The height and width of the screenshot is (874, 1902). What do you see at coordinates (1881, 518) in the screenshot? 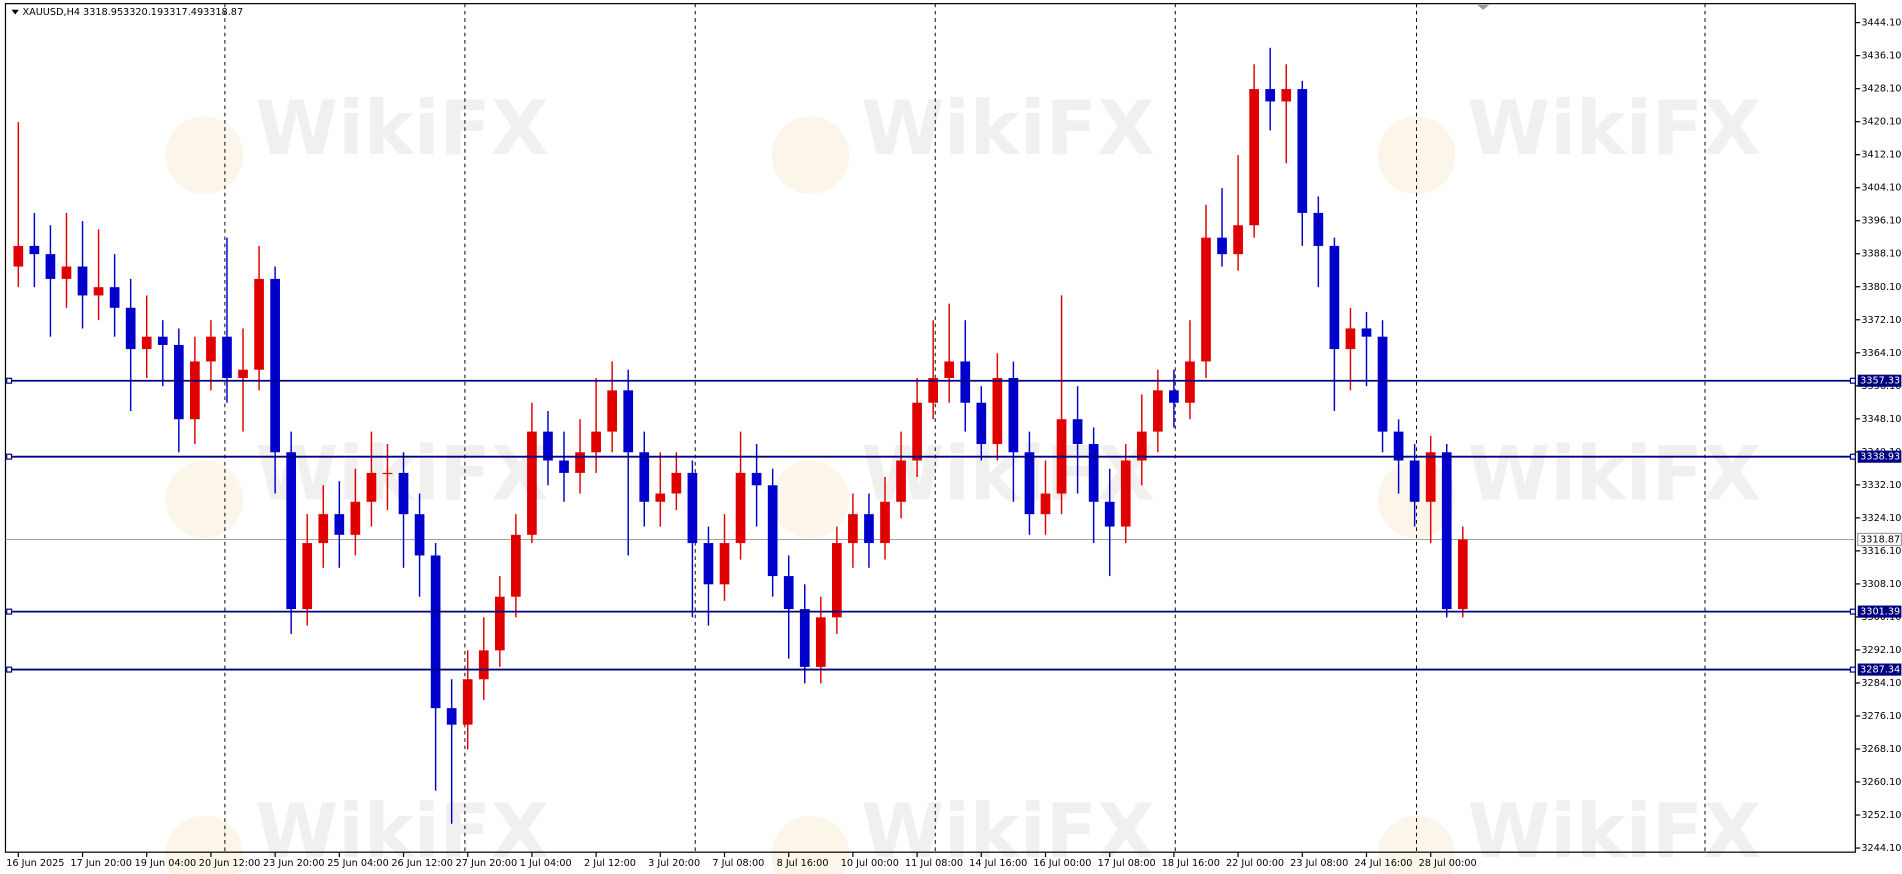
I see `y-tick-label: 3324.10` at bounding box center [1881, 518].